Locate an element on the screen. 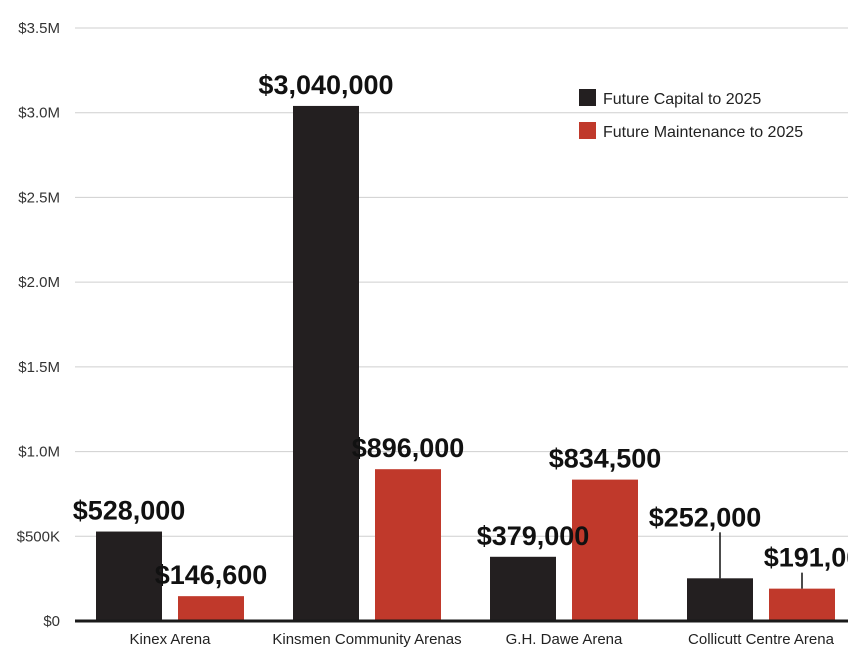 This screenshot has height=650, width=848. data-label: $834,500 is located at coordinates (605, 459).